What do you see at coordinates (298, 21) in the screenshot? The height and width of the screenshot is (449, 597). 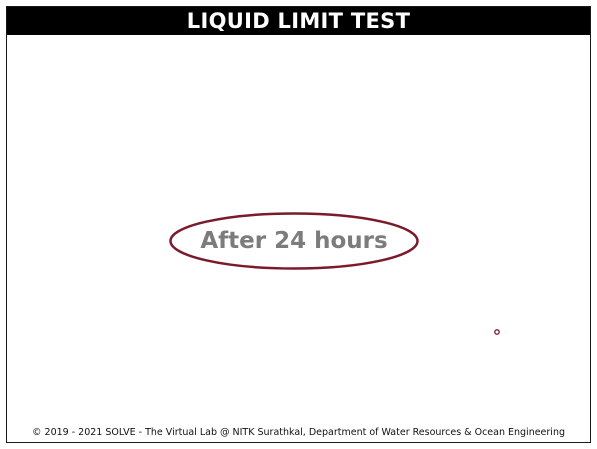 I see `page-title: LIQUID LIMIT TEST` at bounding box center [298, 21].